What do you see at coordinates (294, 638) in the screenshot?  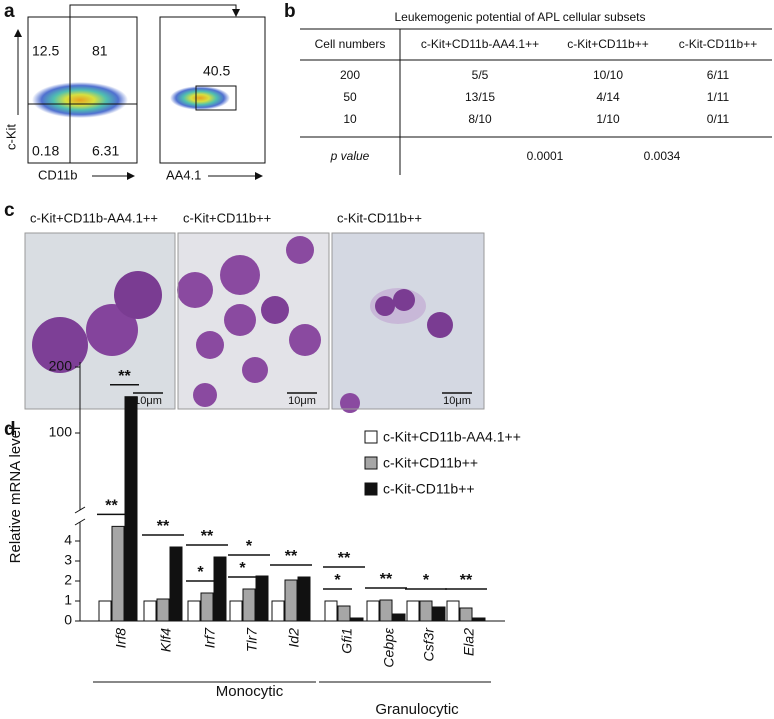 I see `x-tick-label: Id2` at bounding box center [294, 638].